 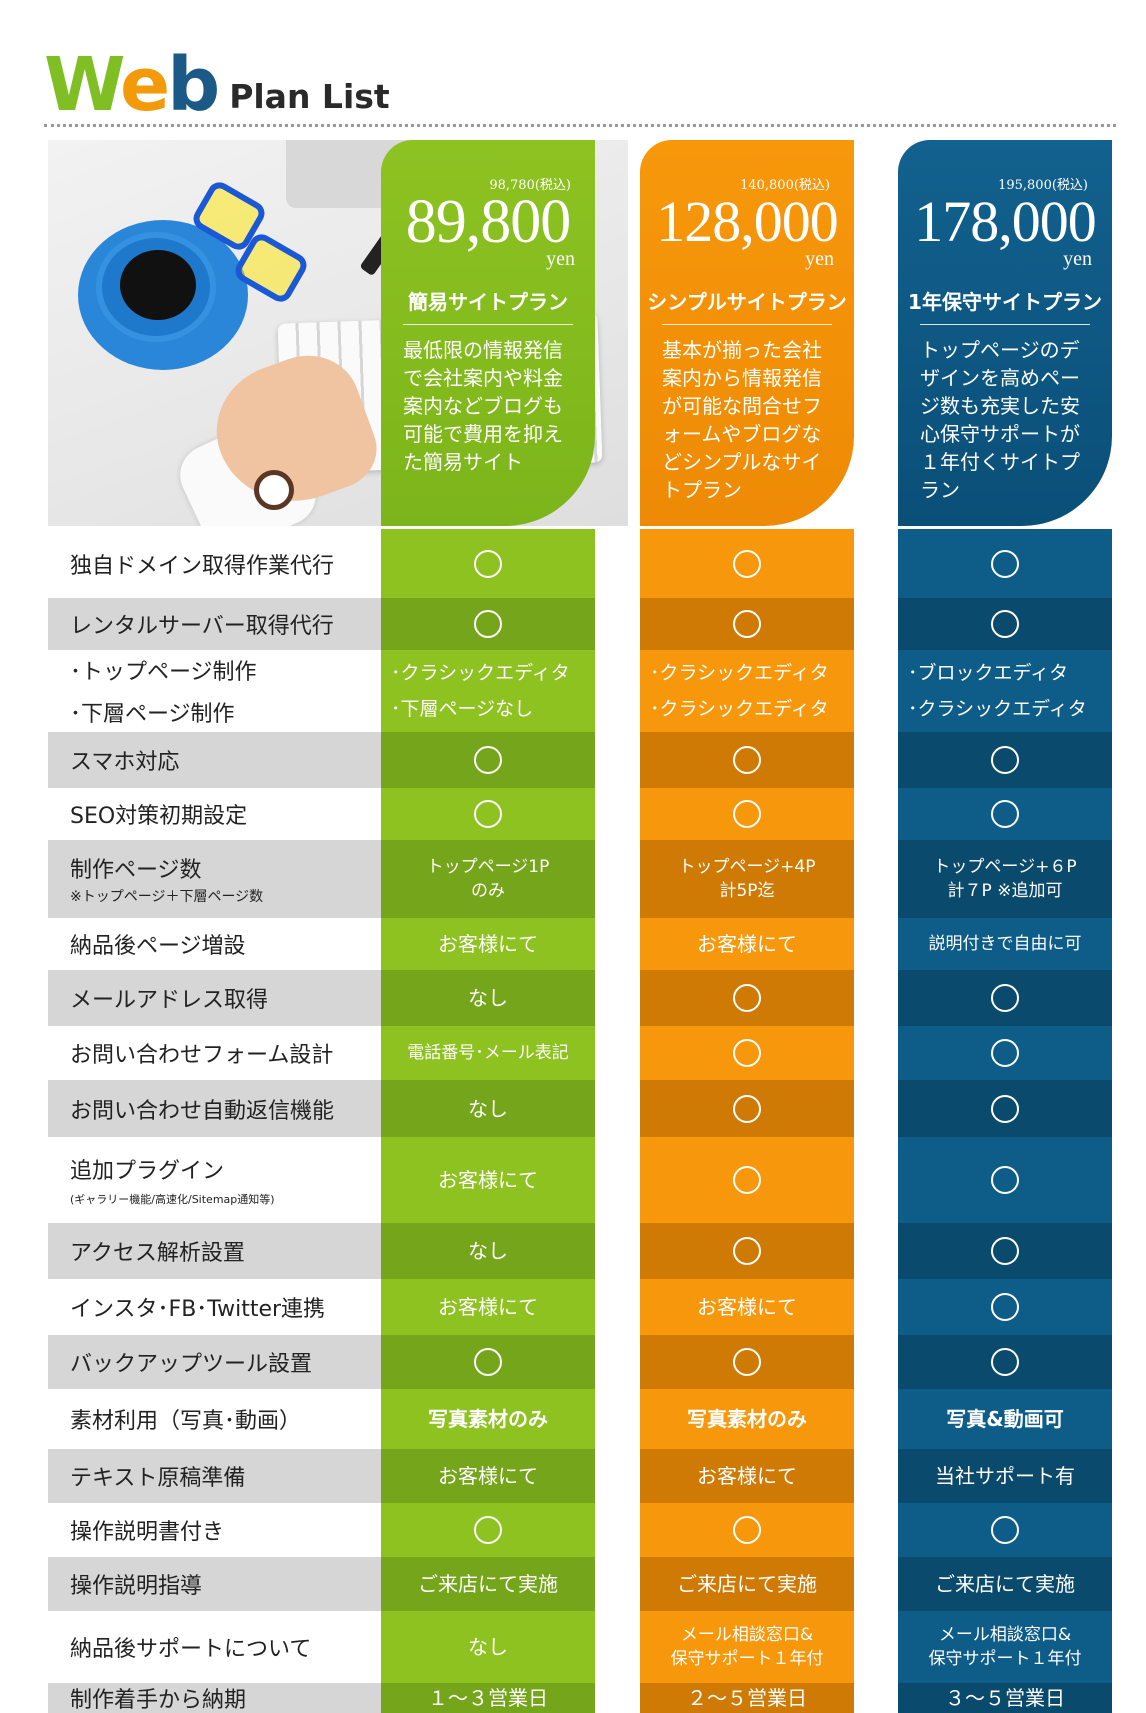 What do you see at coordinates (214, 563) in the screenshot?
I see `row-label: 独自ドメイン取得作業代行` at bounding box center [214, 563].